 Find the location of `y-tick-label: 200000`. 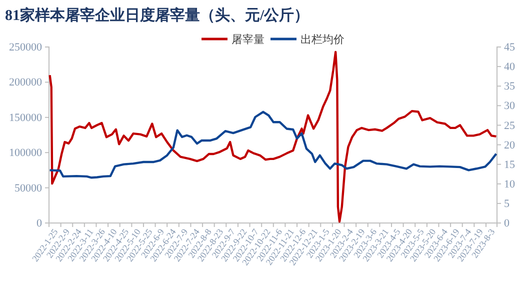

y-tick-label: 200000 is located at coordinates (25, 82).